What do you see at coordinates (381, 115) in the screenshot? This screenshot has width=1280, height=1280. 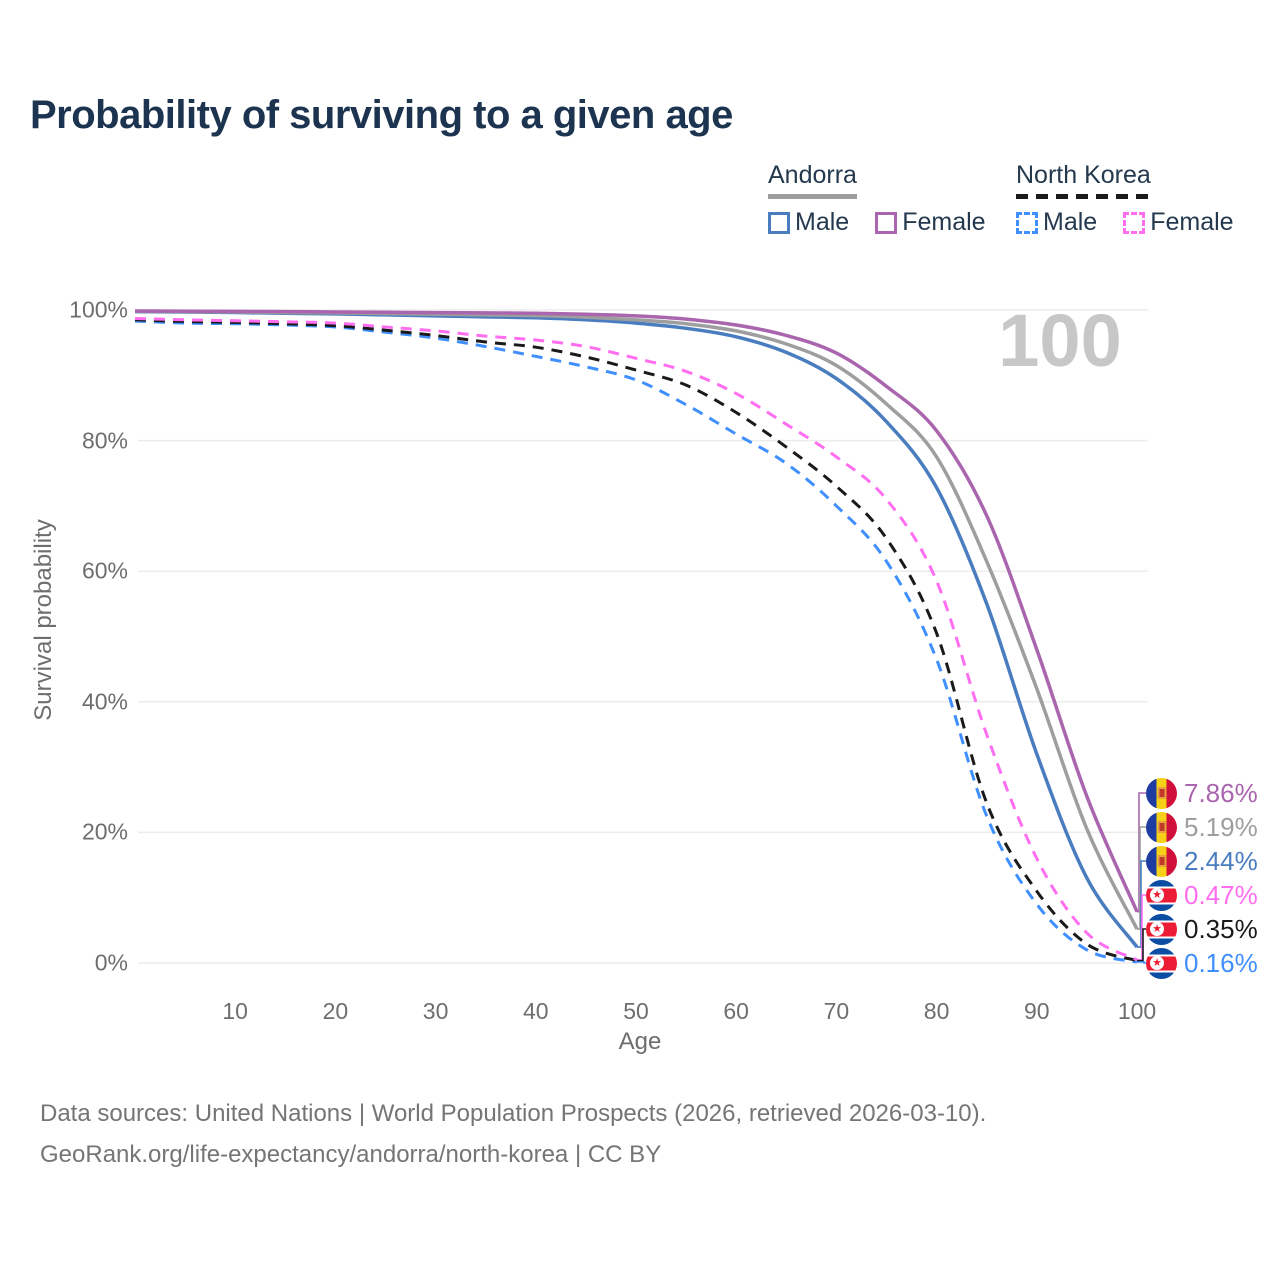 I see `page-title: Probability of surviving to a given age` at bounding box center [381, 115].